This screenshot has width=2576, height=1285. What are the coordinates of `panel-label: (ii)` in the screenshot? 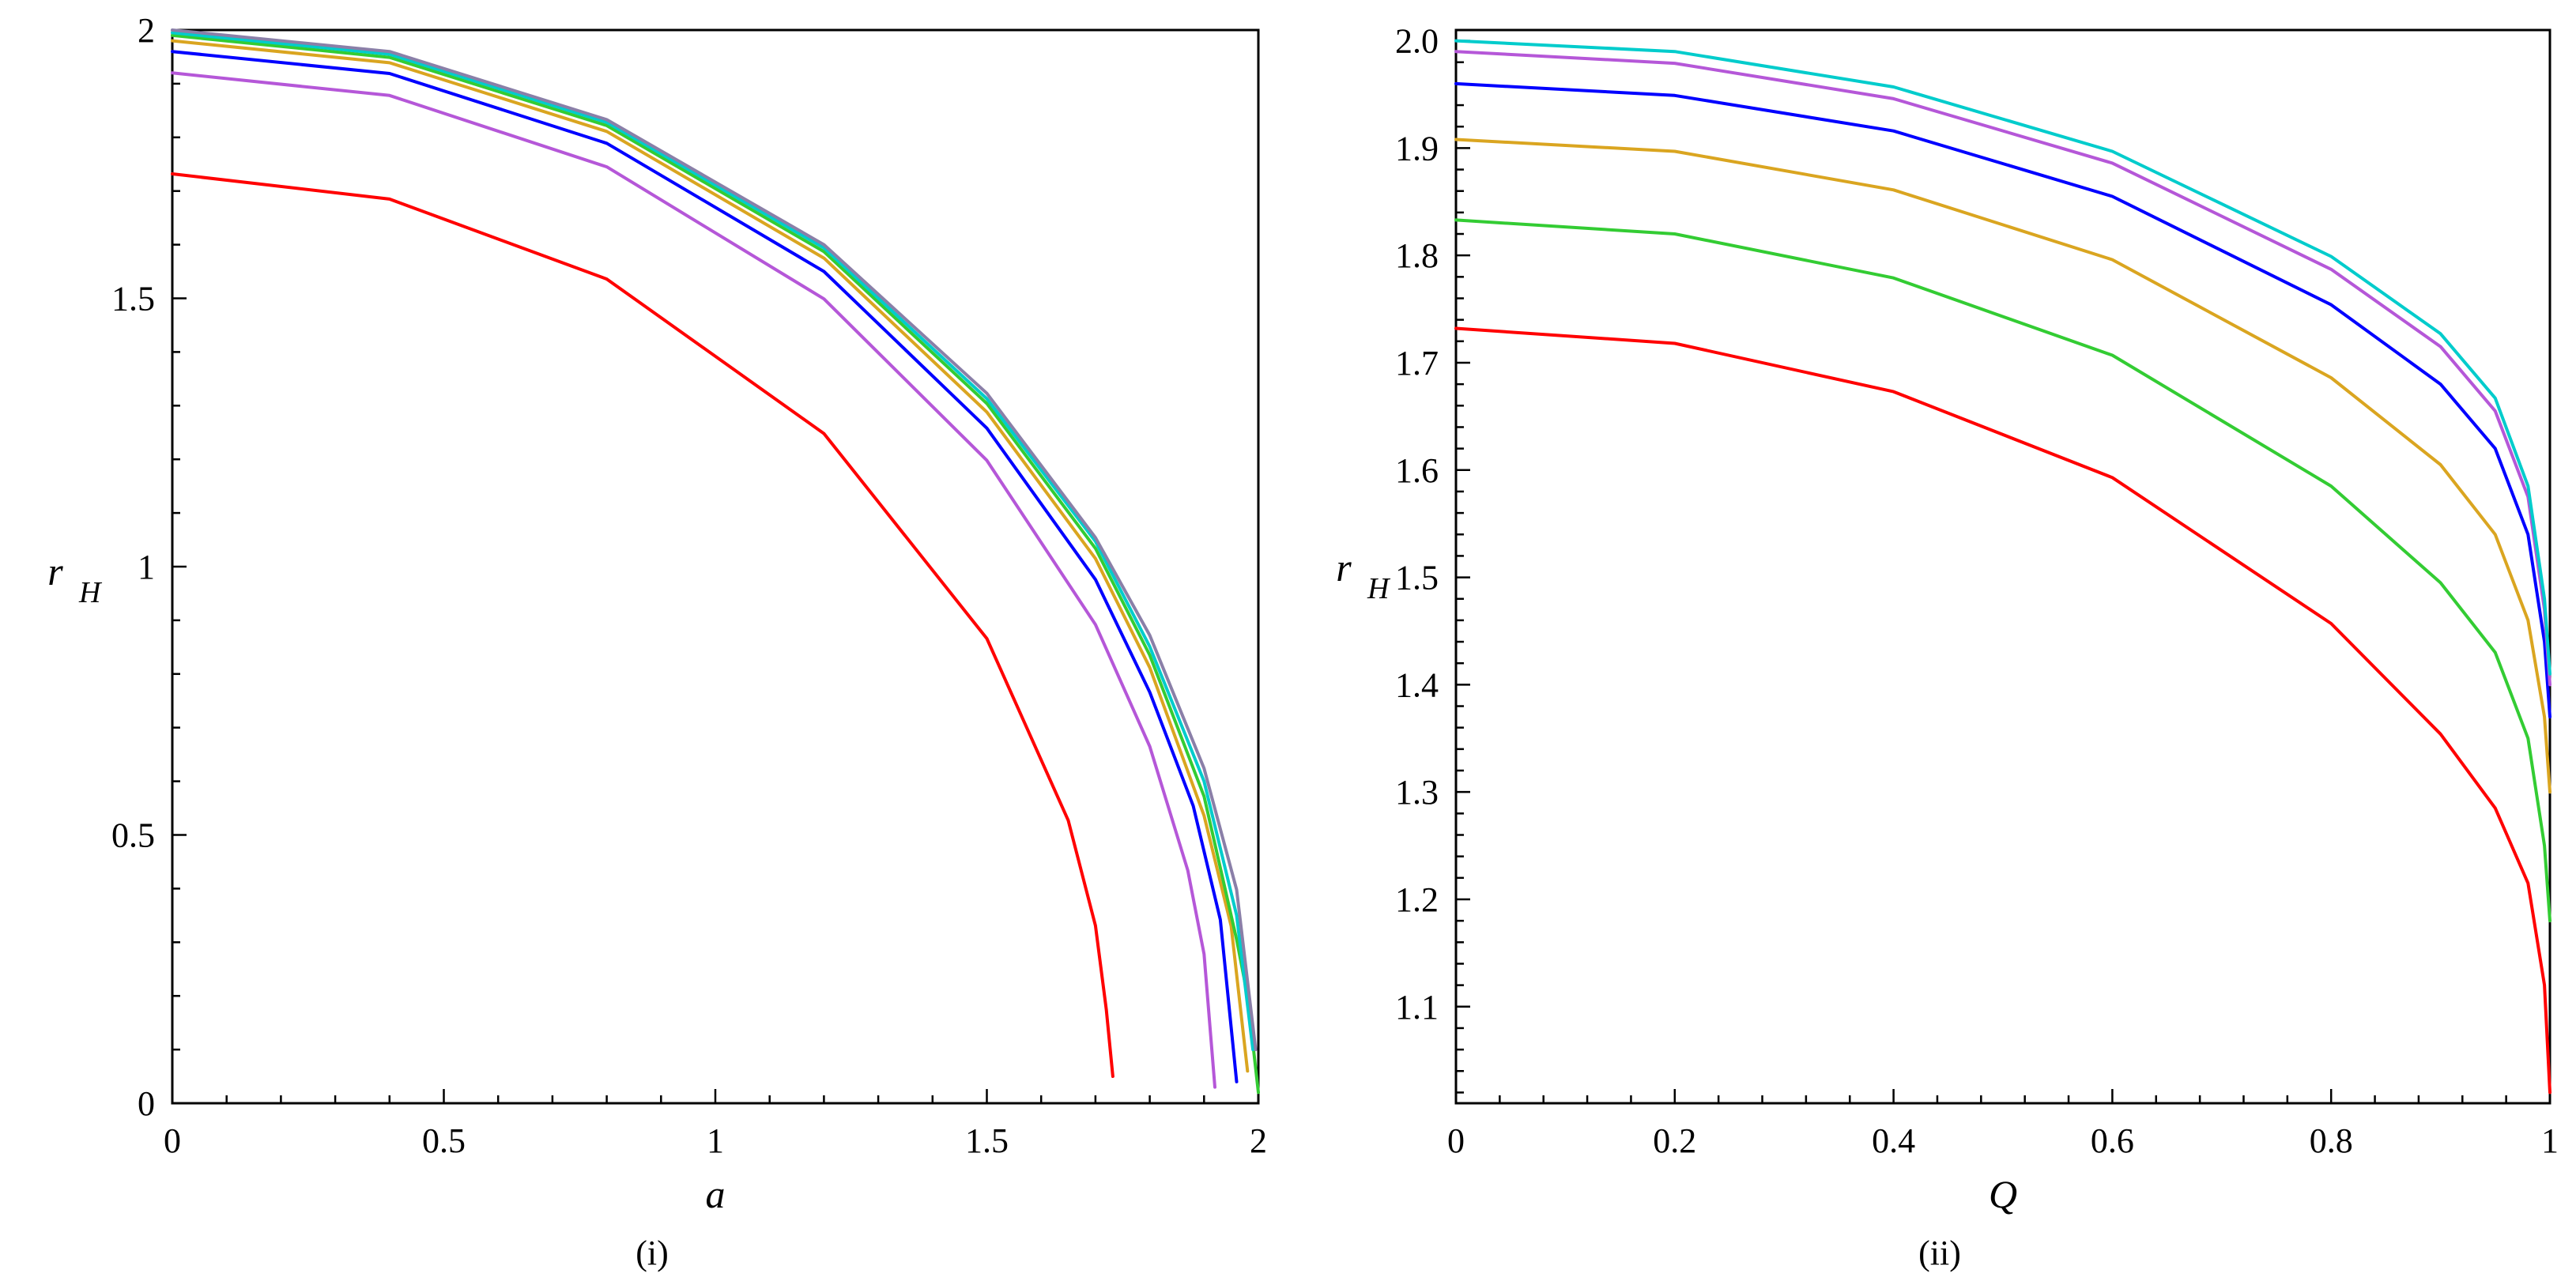 It's located at (1939, 1253).